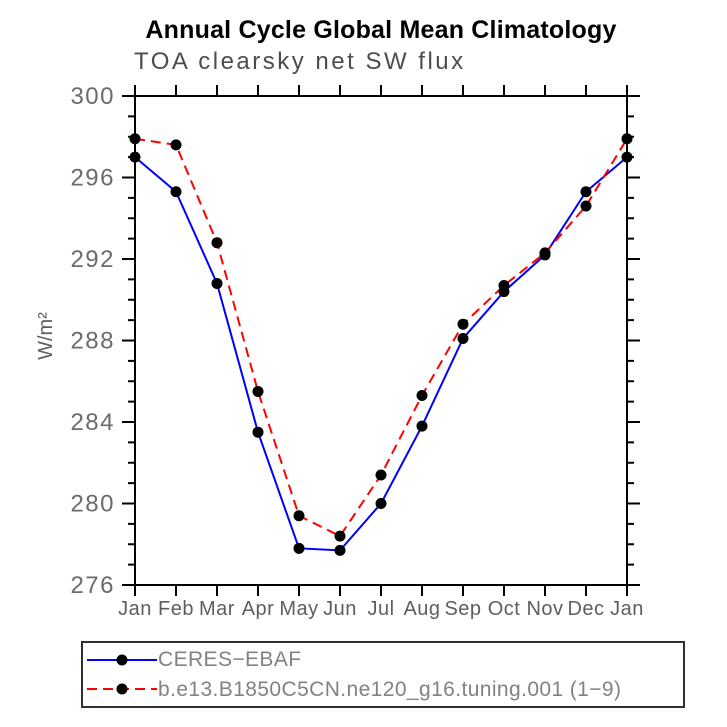  I want to click on x-tick-label: Nov, so click(544, 609).